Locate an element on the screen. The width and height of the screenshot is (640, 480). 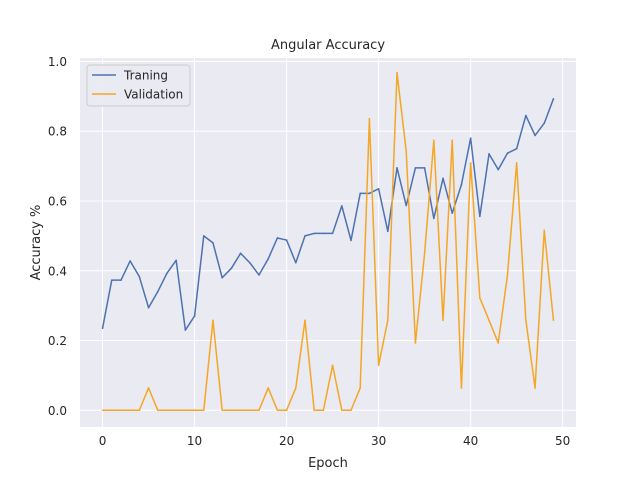
y-tick-label: 1.0 is located at coordinates (57, 62).